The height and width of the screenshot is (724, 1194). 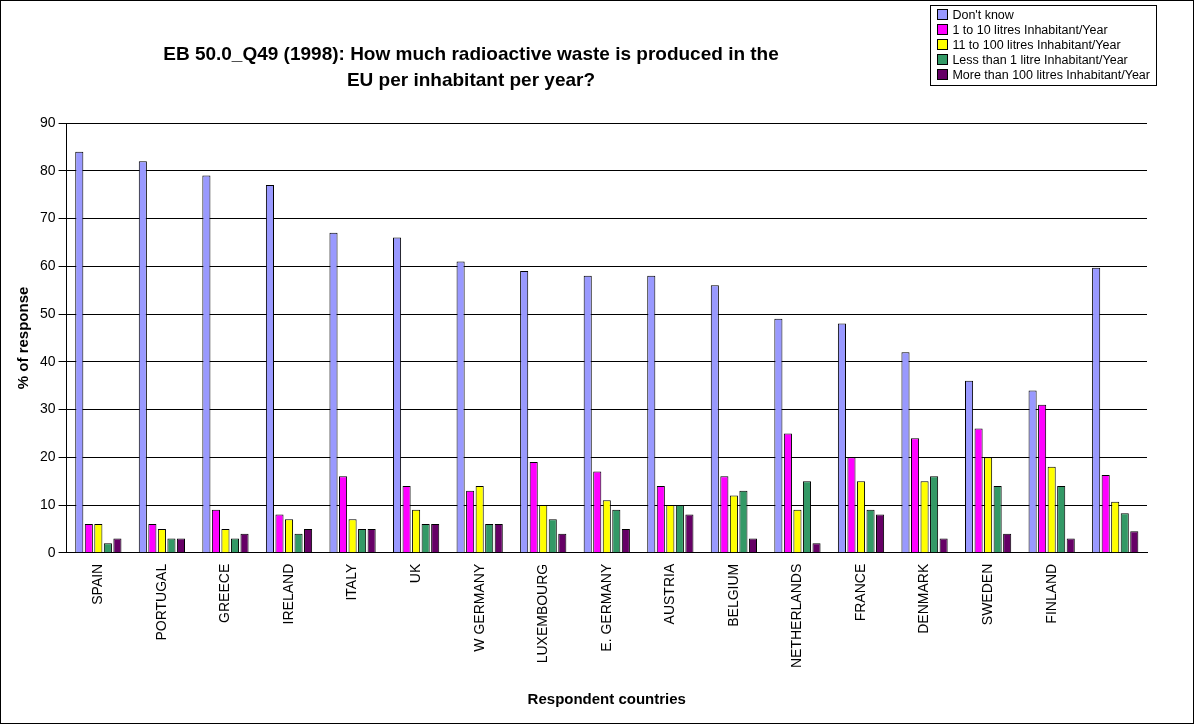 I want to click on legend-label: 11 to 100 litres Inhabitant/Year, so click(x=1036, y=45).